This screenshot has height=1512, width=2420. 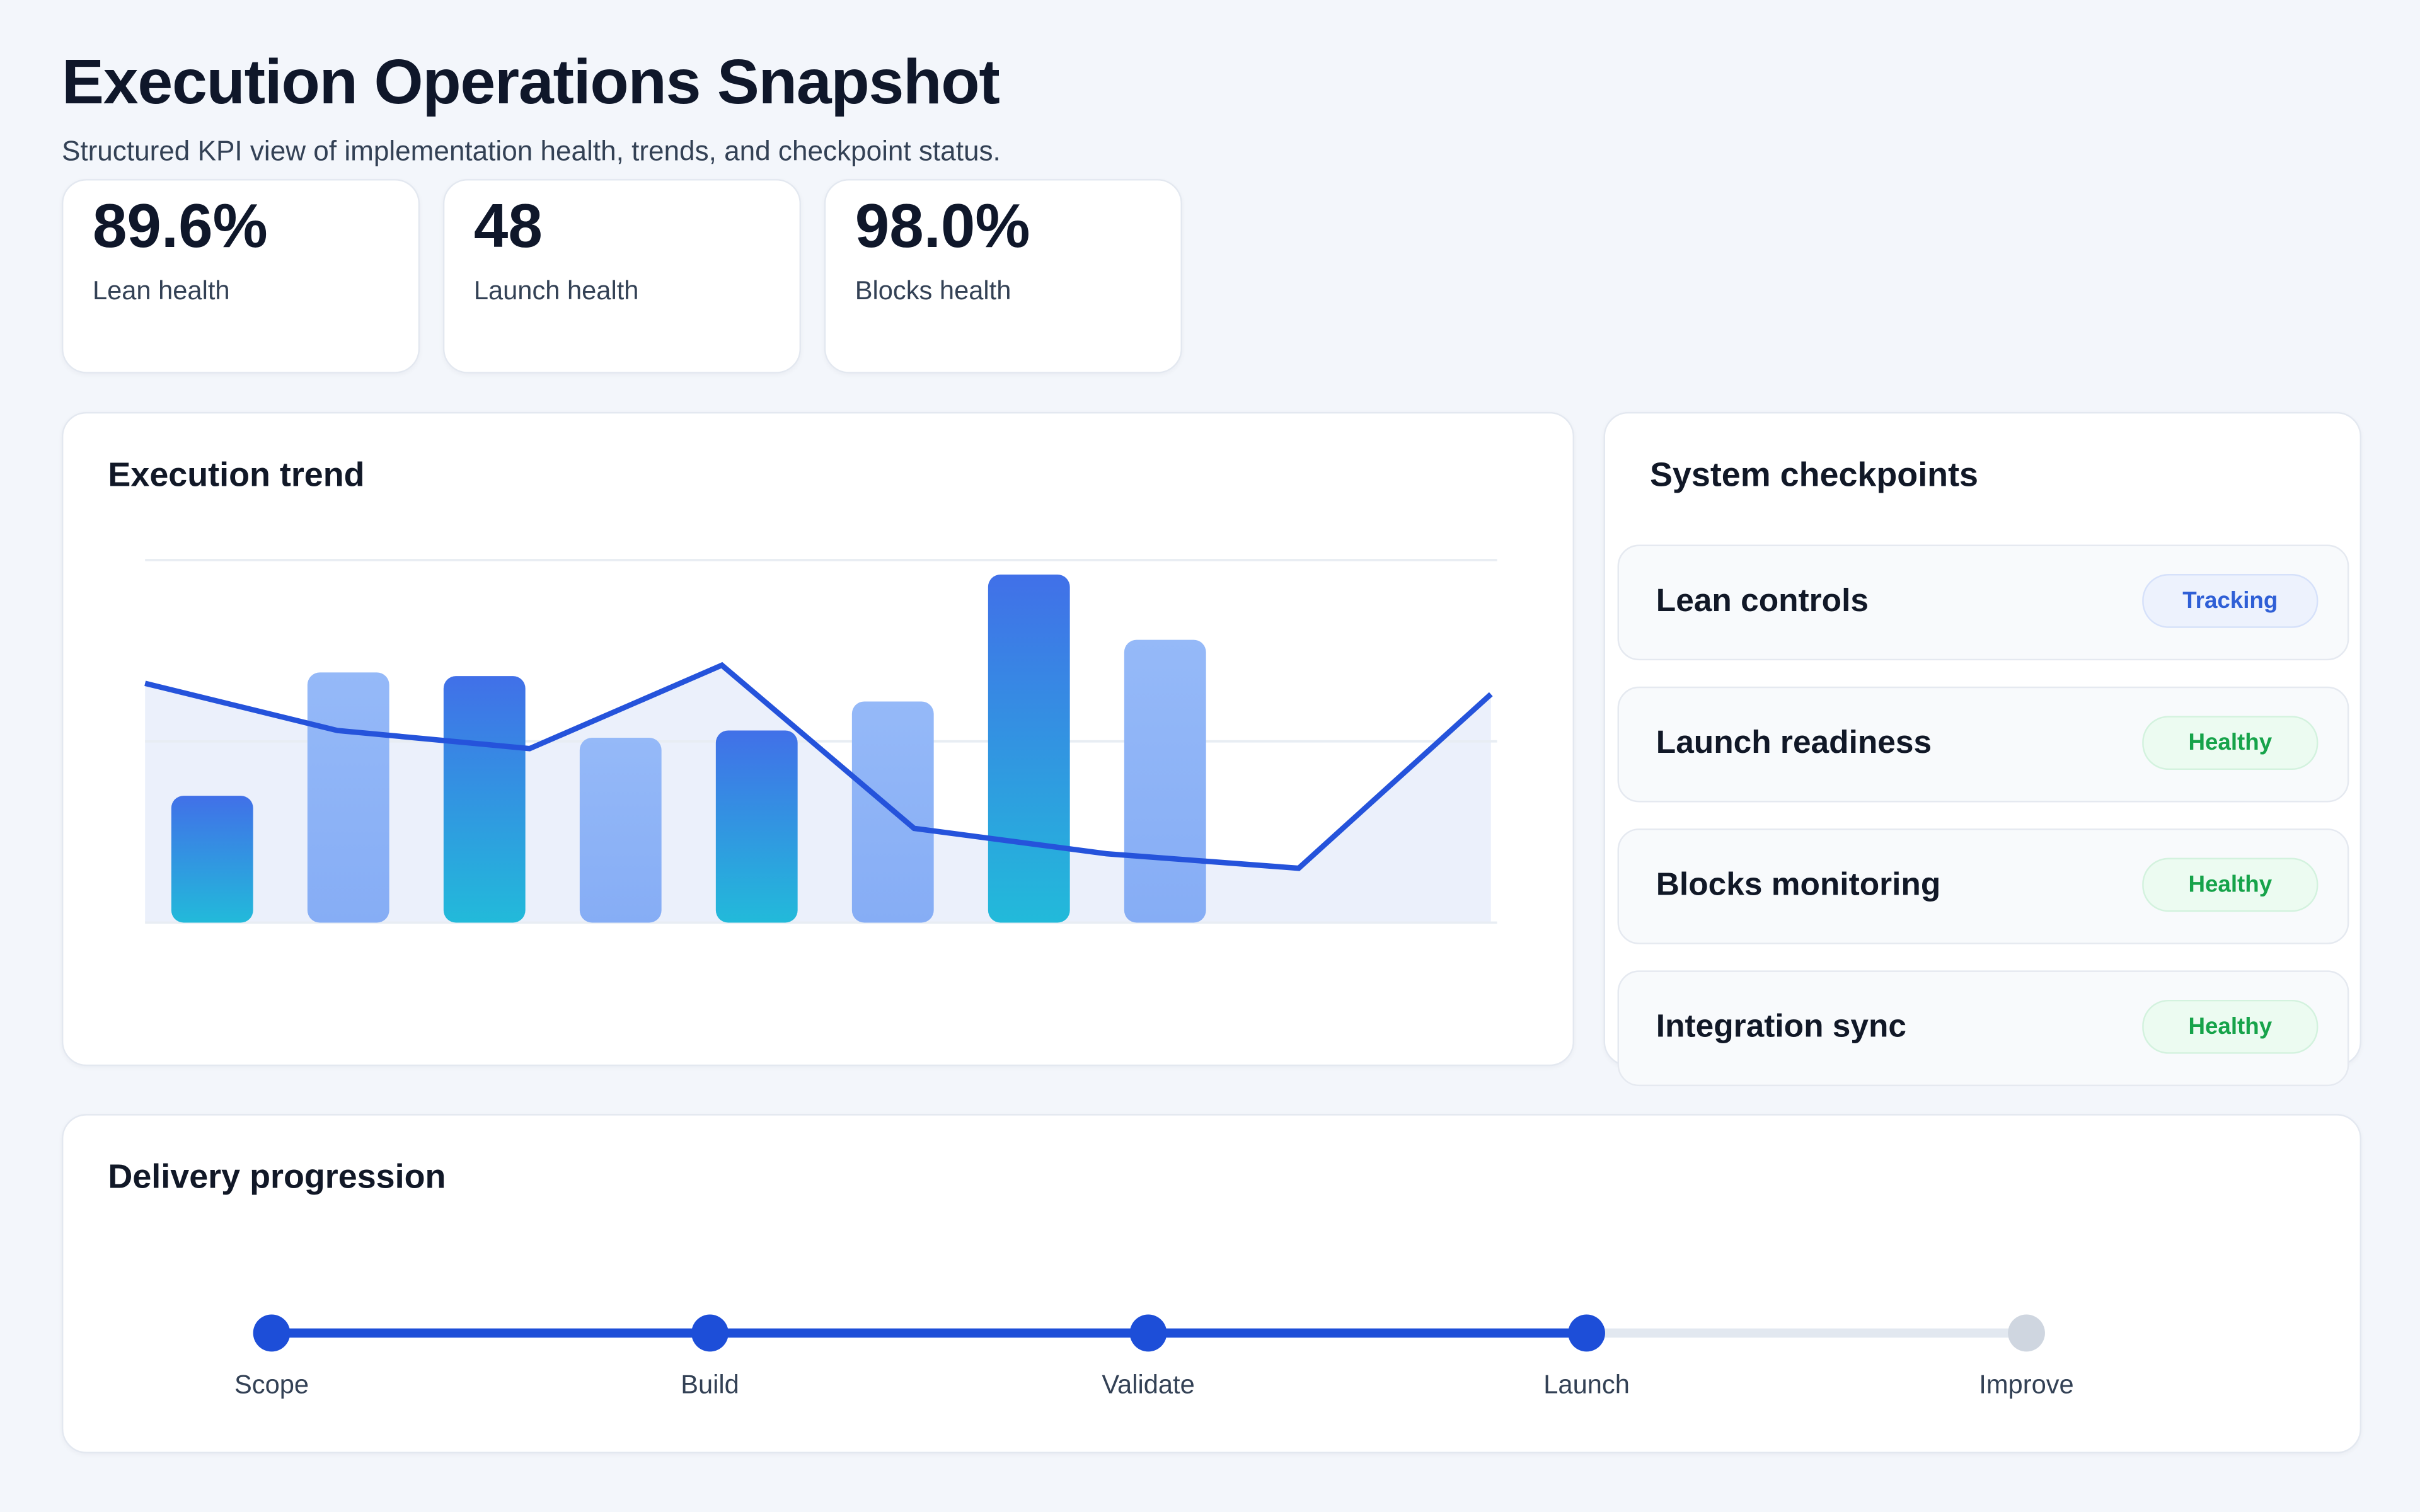 What do you see at coordinates (508, 227) in the screenshot?
I see `kpi-value: 48` at bounding box center [508, 227].